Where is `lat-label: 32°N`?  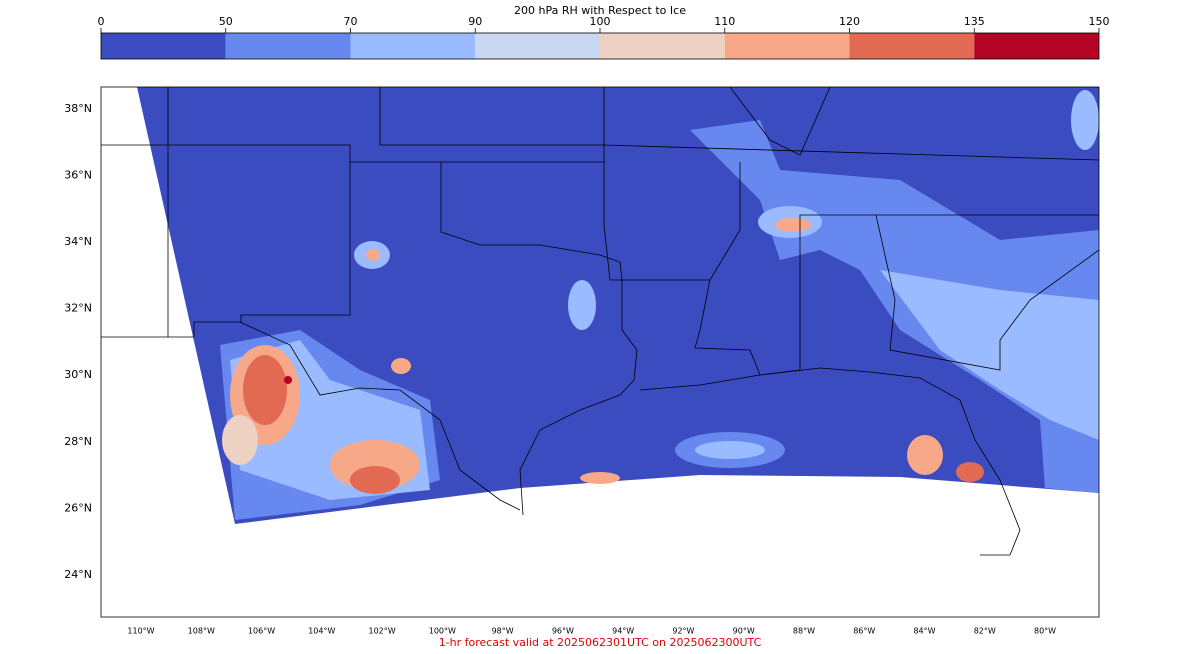
lat-label: 32°N is located at coordinates (78, 308).